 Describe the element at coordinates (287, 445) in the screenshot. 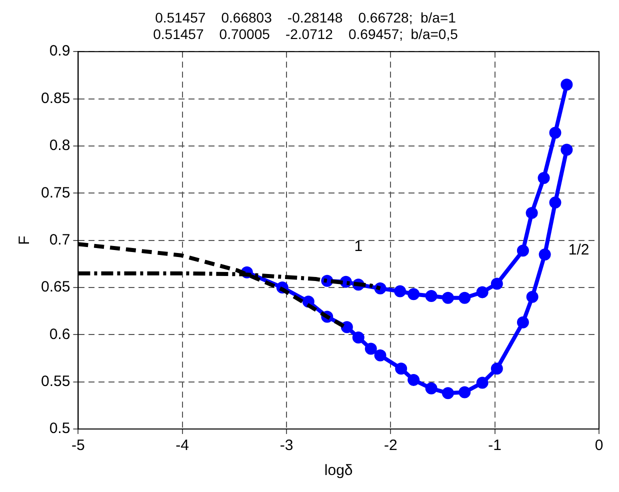

I see `x-tick-label: -3` at that location.